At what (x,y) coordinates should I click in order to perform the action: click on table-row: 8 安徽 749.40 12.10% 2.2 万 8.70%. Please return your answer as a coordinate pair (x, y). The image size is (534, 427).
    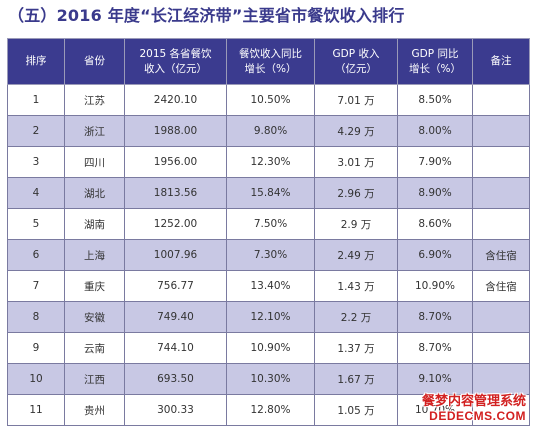
    Looking at the image, I should click on (268, 317).